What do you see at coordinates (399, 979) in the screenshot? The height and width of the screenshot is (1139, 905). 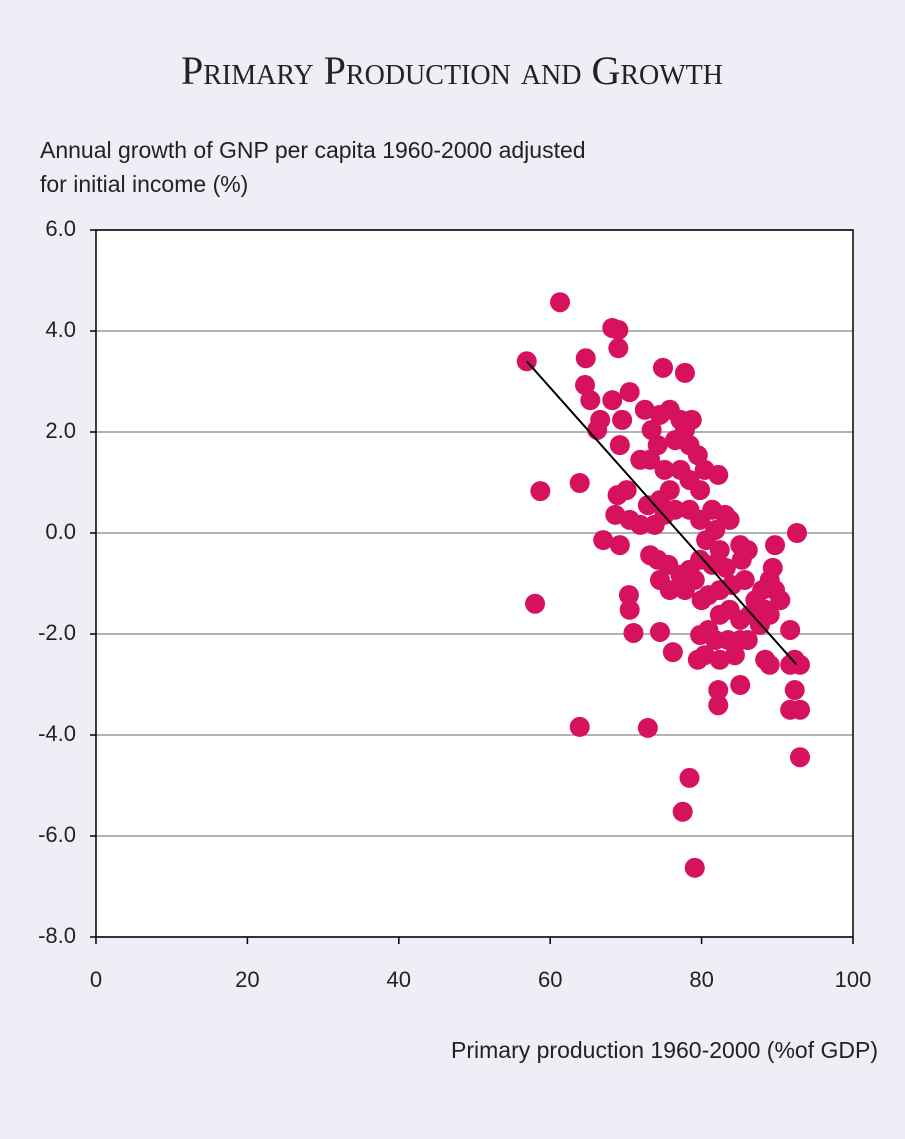 I see `x-tick-label: 40` at bounding box center [399, 979].